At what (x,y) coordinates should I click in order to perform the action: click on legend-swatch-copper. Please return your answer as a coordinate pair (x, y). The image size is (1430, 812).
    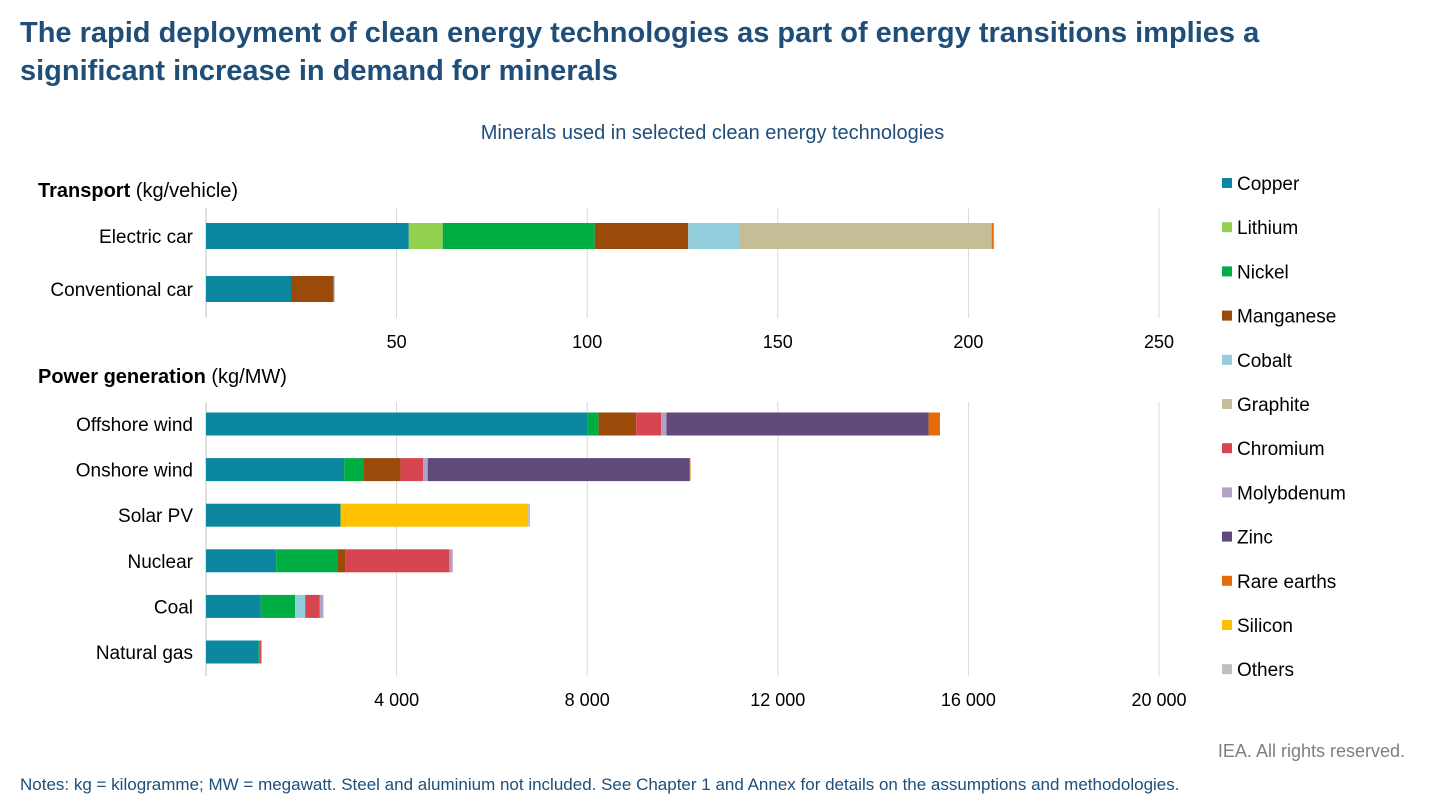
    Looking at the image, I should click on (1227, 183).